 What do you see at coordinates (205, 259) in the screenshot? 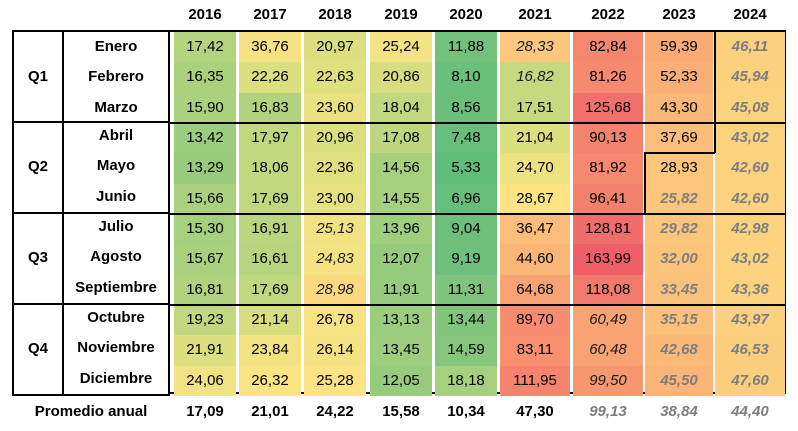
I see `table-cell: 15,67` at bounding box center [205, 259].